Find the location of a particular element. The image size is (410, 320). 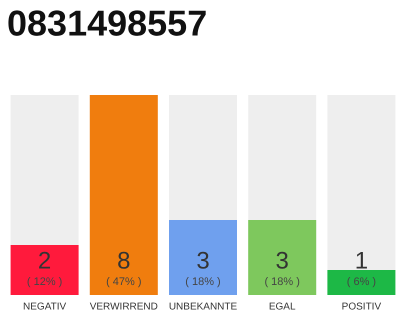

x-tick-label: VERWIRREND is located at coordinates (124, 307).